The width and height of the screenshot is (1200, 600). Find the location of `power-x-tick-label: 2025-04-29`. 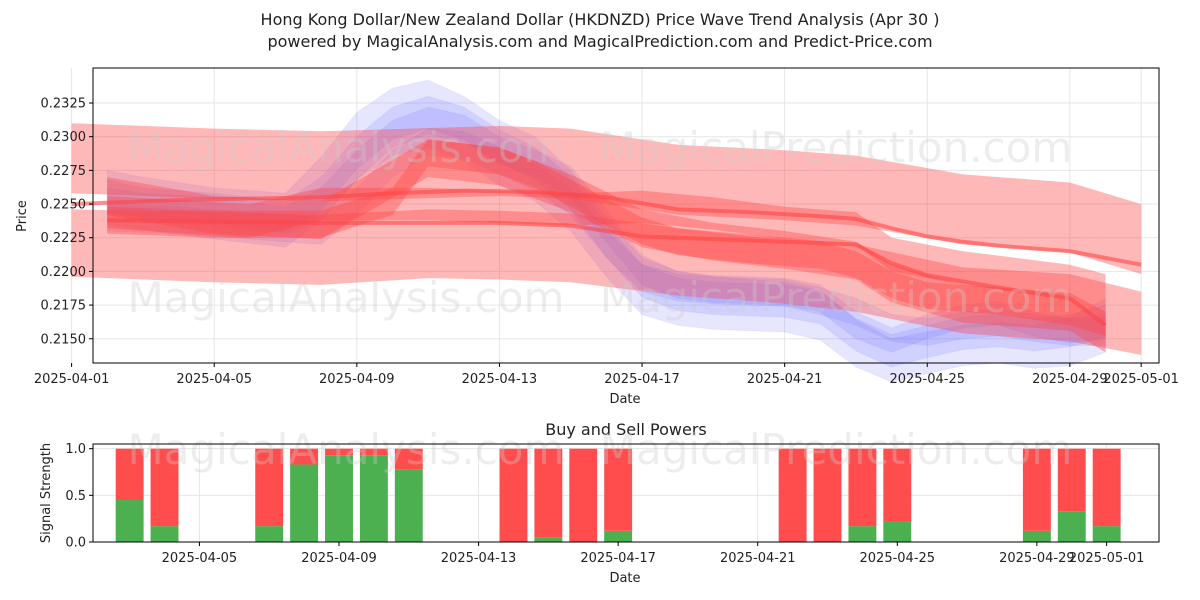

power-x-tick-label: 2025-04-29 is located at coordinates (1037, 558).